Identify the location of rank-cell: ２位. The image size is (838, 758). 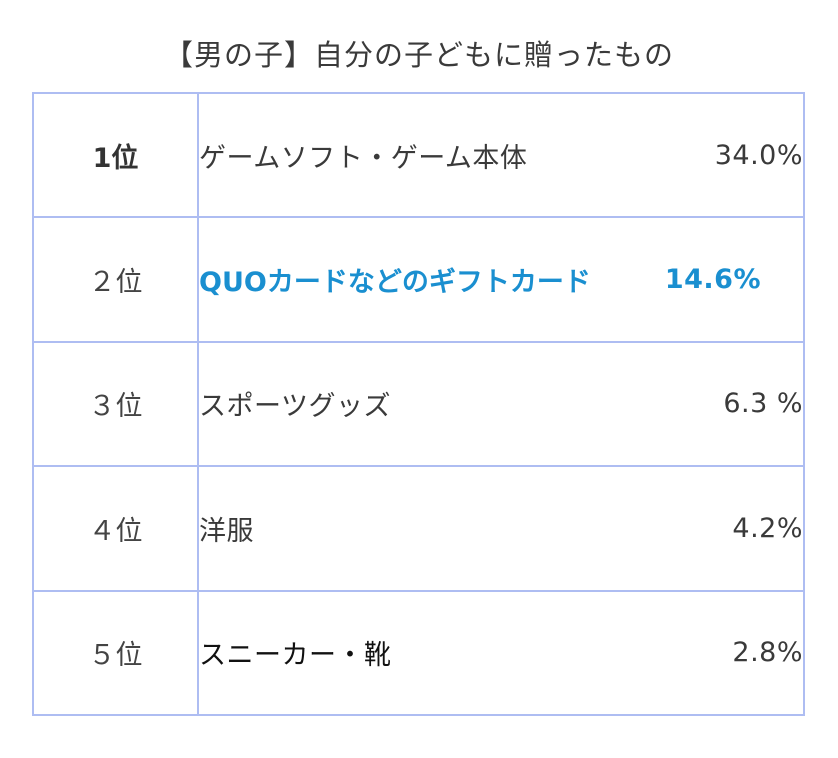
(115, 279).